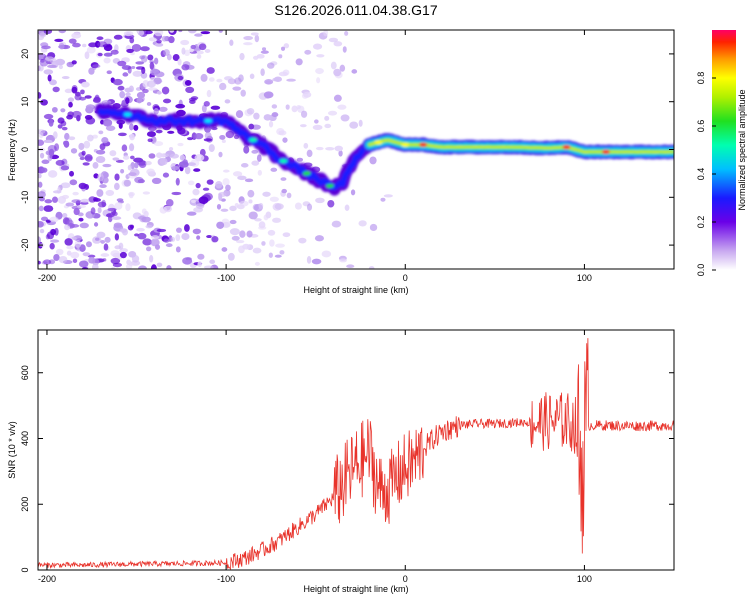 Image resolution: width=750 pixels, height=600 pixels. What do you see at coordinates (701, 78) in the screenshot?
I see `colorbar-tick-label: 0.8` at bounding box center [701, 78].